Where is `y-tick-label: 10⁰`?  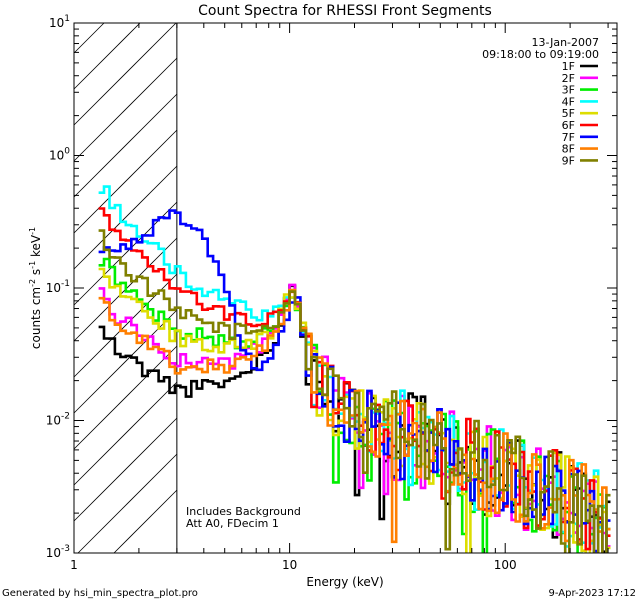 y-tick-label: 10⁰ is located at coordinates (59, 155).